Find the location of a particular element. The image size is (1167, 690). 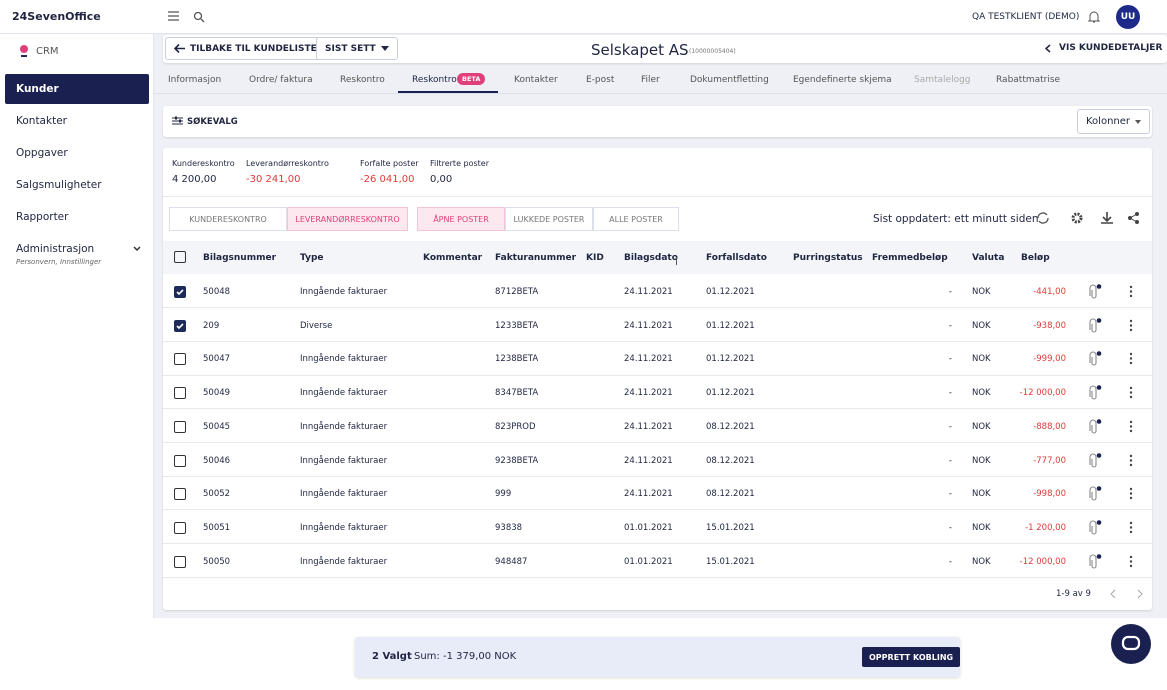

bell-icon is located at coordinates (1094, 16).